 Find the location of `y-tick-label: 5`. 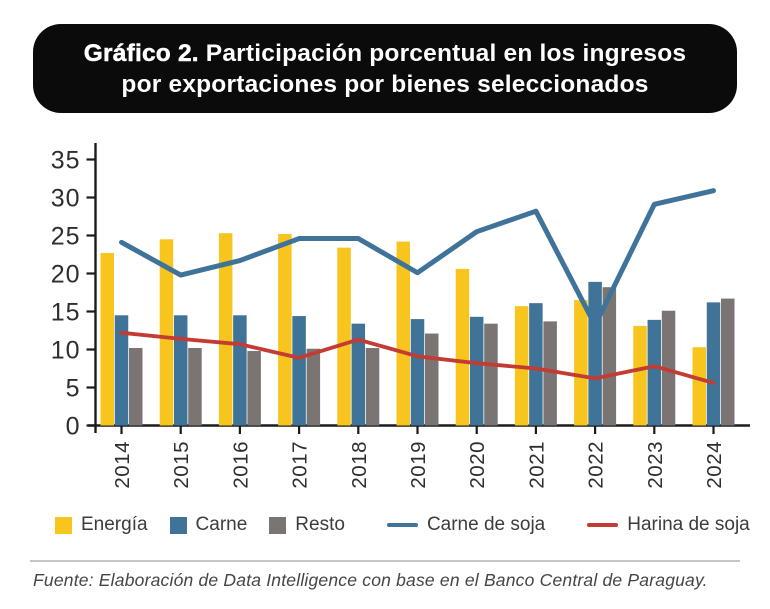

y-tick-label: 5 is located at coordinates (73, 389).